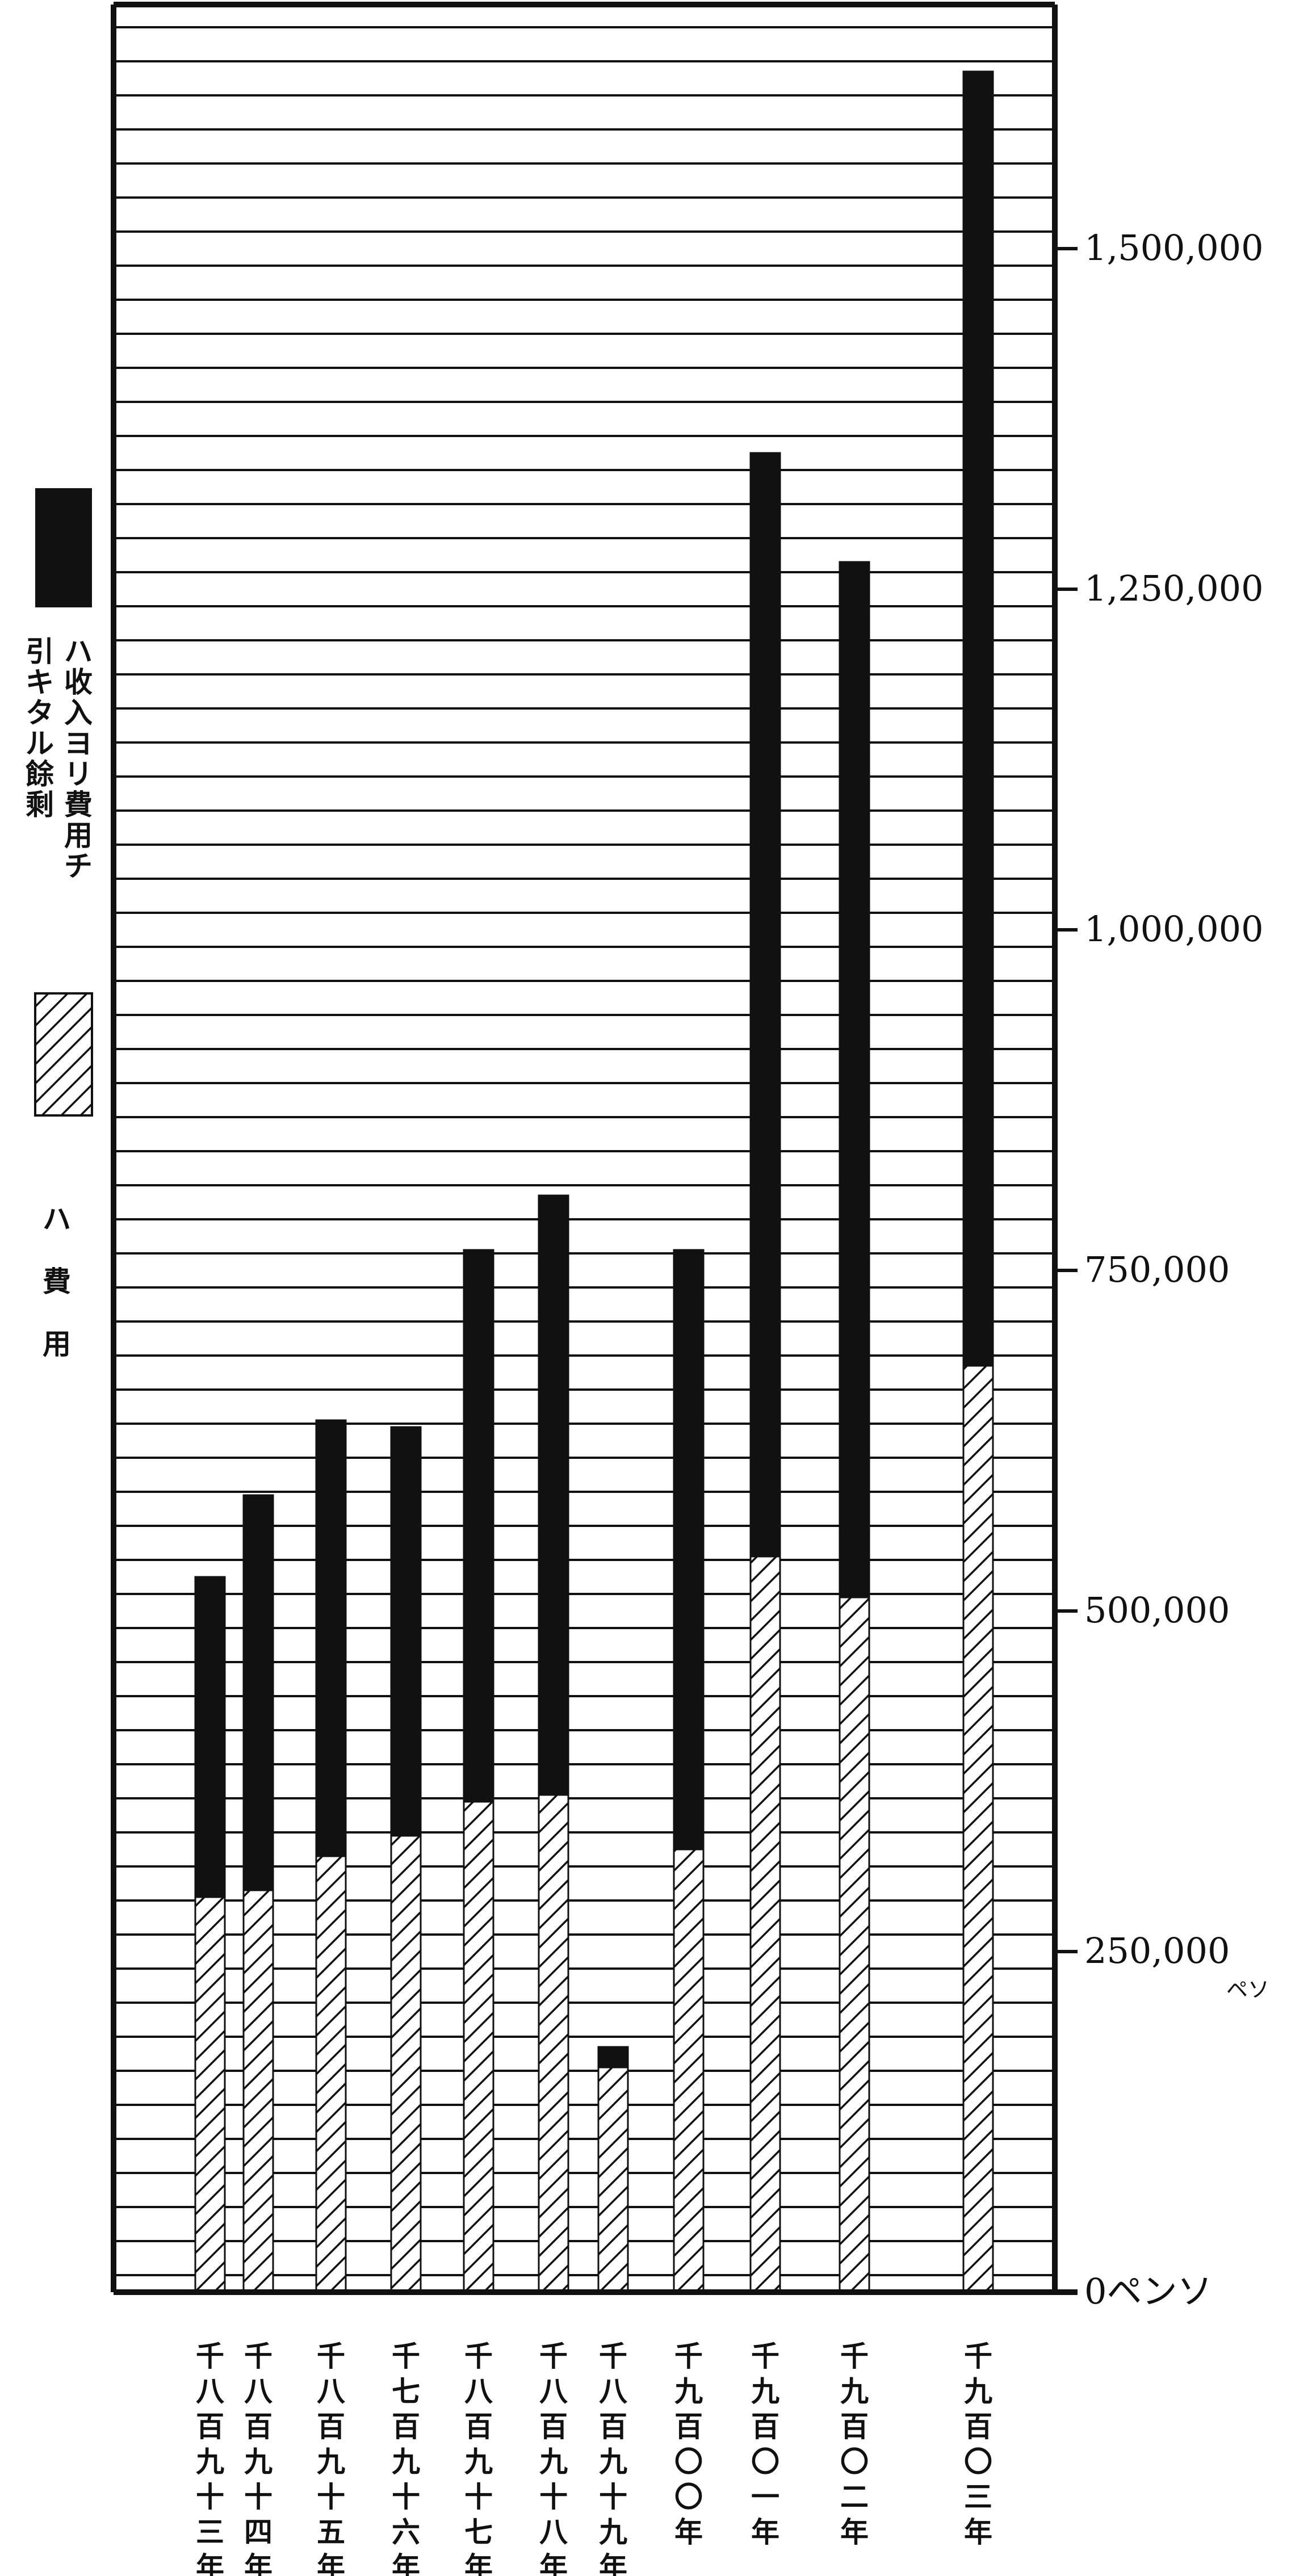  I want to click on legend-text-expense-char: 用, so click(57, 1345).